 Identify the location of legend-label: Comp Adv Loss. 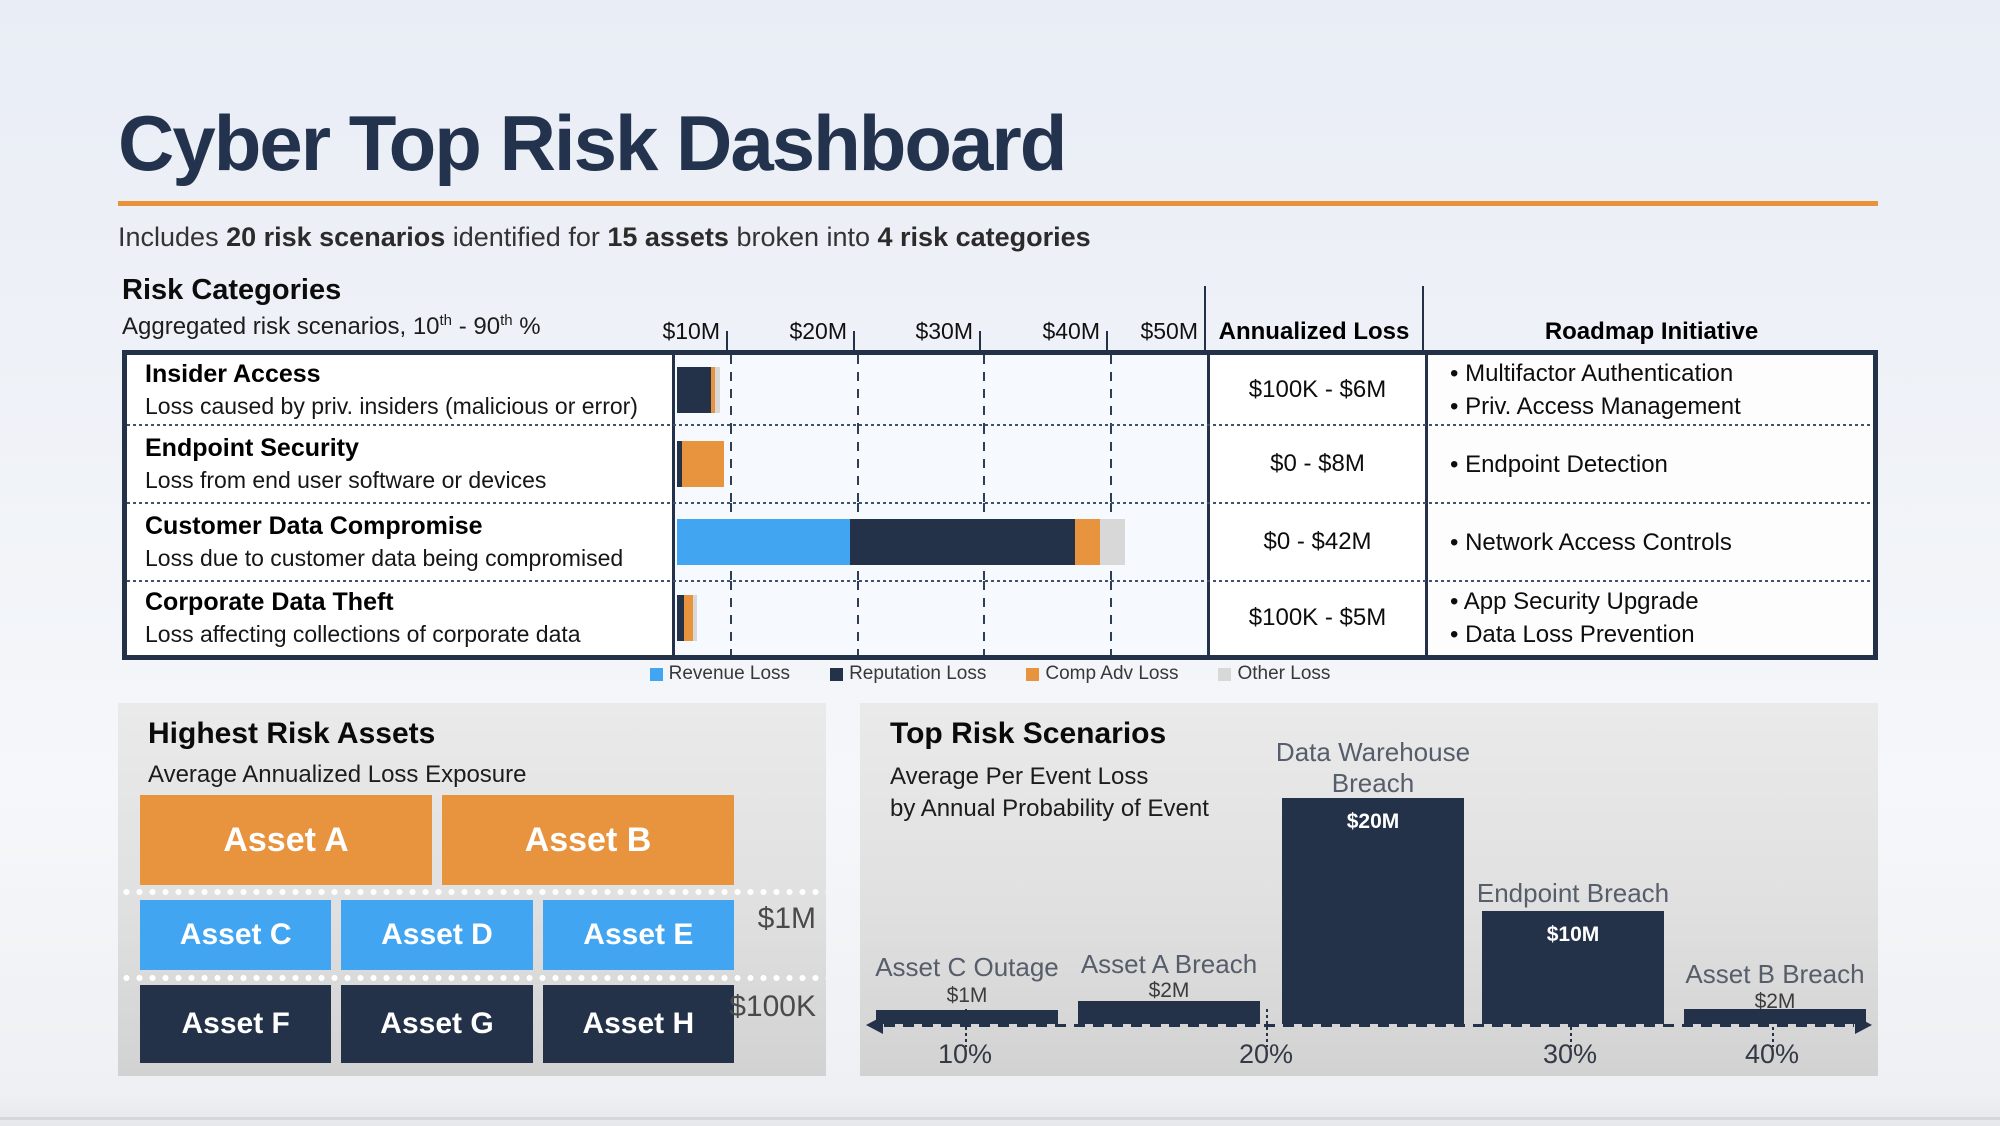
(1112, 673).